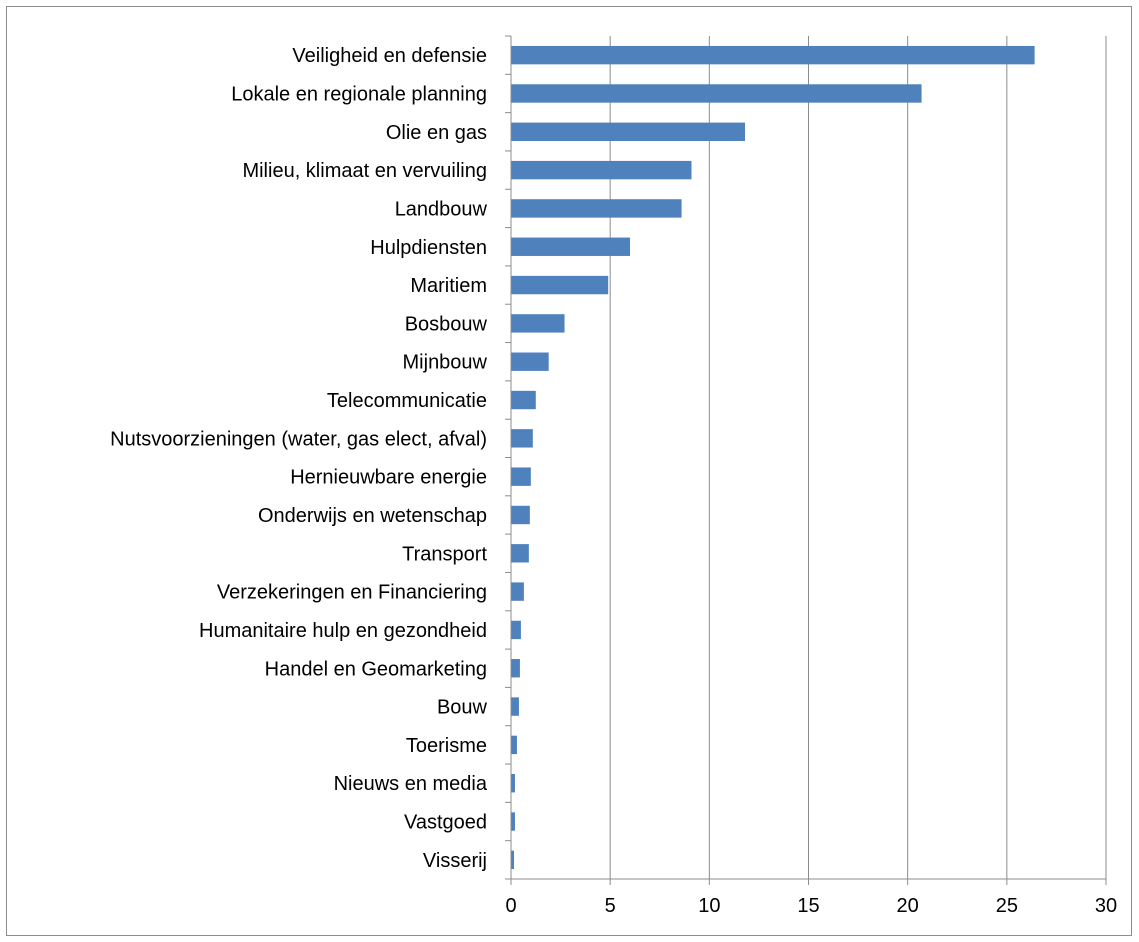 The height and width of the screenshot is (942, 1139). I want to click on category-label-16: Handel en Geomarketing, so click(376, 669).